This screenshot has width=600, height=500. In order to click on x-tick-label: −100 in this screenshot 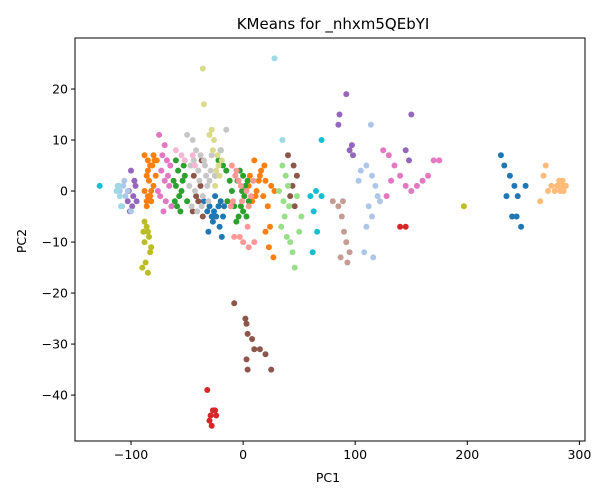, I will do `click(131, 454)`.